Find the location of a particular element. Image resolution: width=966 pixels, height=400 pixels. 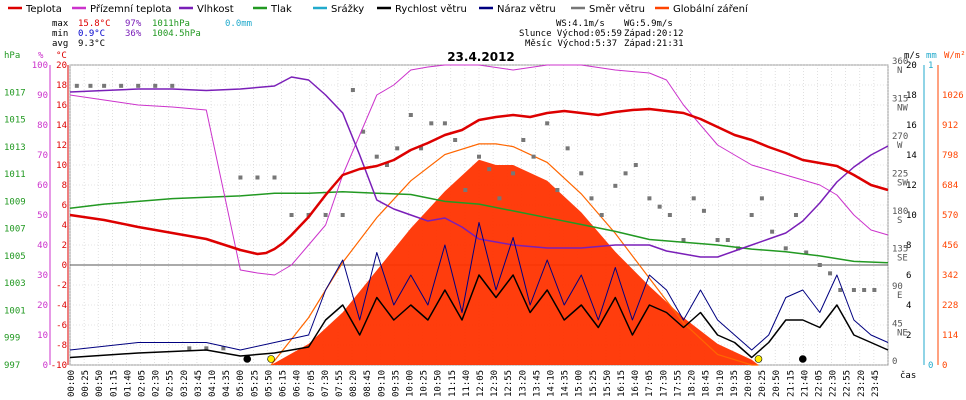

tick-time: 20:50 is located at coordinates (777, 383).